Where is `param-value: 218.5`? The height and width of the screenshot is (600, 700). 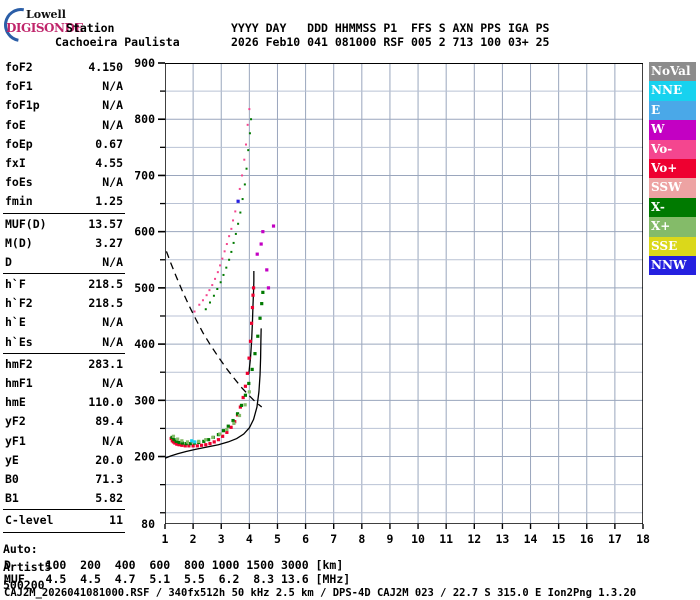 param-value: 218.5 is located at coordinates (105, 284).